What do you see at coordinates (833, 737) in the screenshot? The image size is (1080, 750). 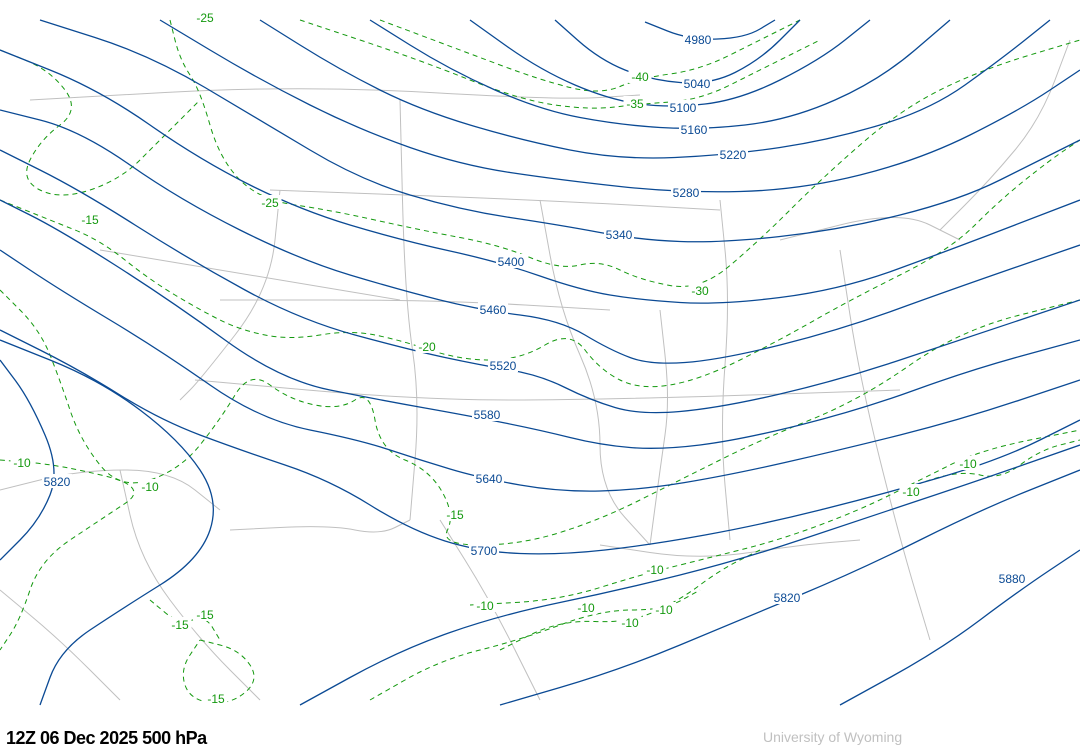 I see `credit-text: University of Wyoming` at bounding box center [833, 737].